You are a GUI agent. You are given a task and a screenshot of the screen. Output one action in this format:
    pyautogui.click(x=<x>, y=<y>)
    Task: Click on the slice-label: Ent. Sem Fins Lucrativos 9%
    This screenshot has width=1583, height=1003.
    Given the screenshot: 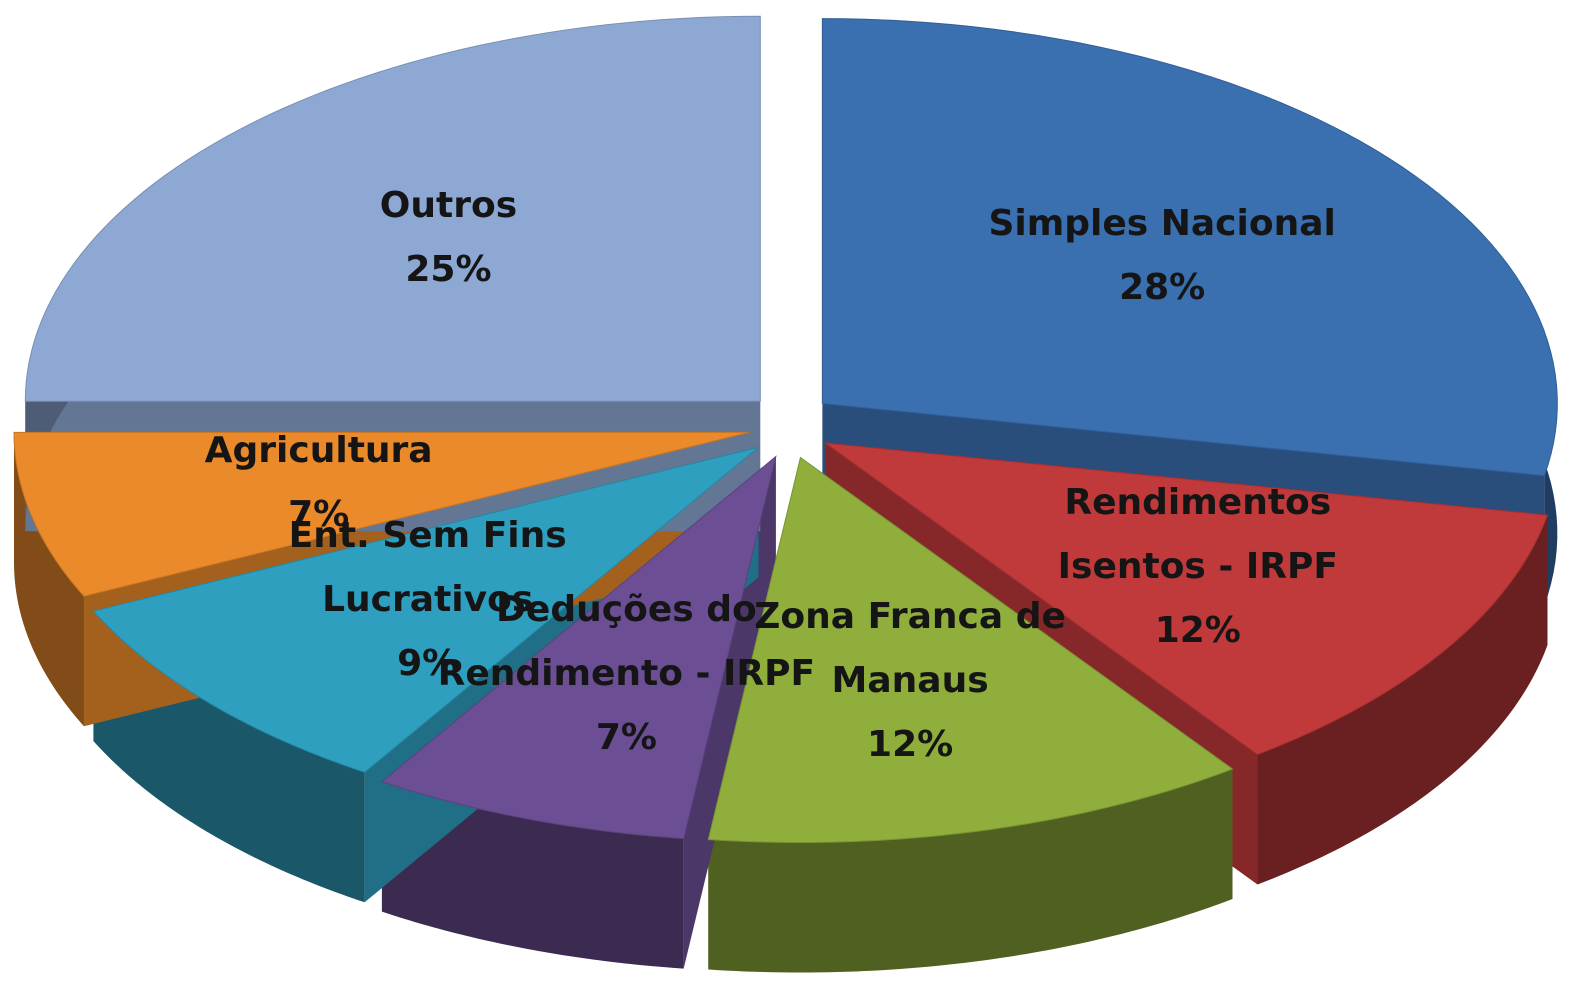 What is the action you would take?
    pyautogui.click(x=428, y=600)
    